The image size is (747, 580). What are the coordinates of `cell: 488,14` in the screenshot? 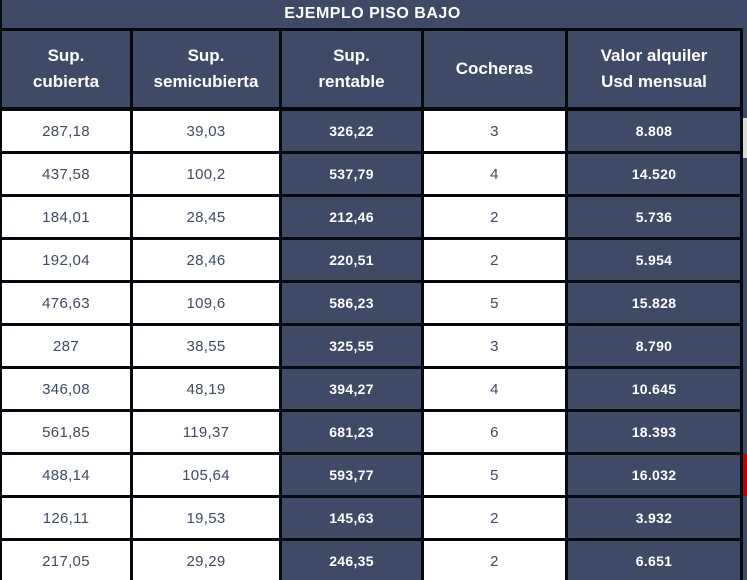 It's located at (67, 476).